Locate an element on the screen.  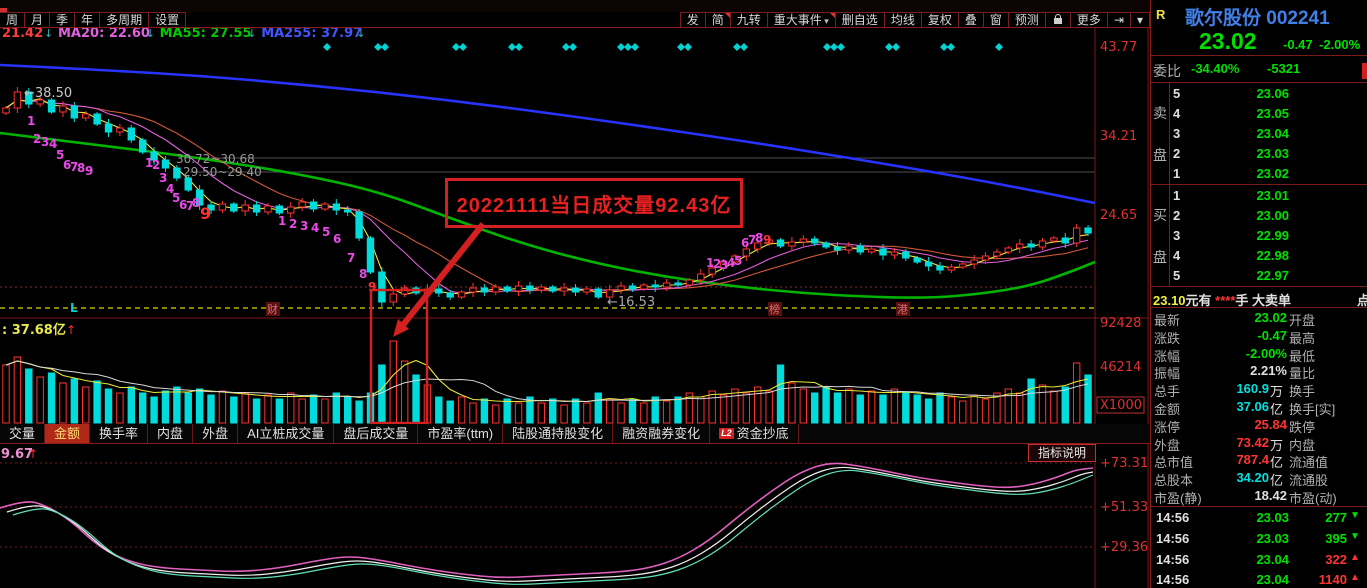
toolbar-button-⇥: ⇥ is located at coordinates (1118, 19).